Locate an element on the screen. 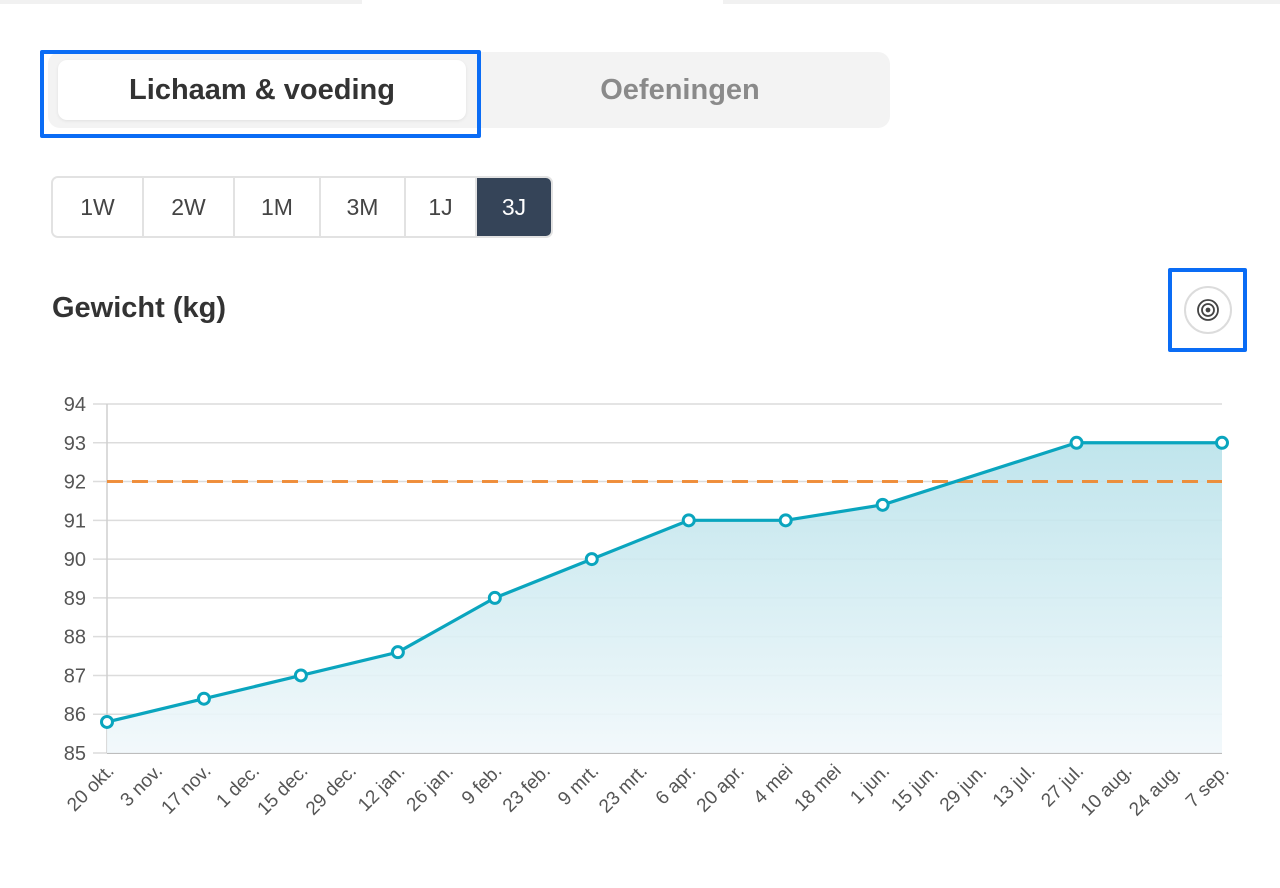 This screenshot has height=888, width=1280. y-tick-label: 88 is located at coordinates (75, 638).